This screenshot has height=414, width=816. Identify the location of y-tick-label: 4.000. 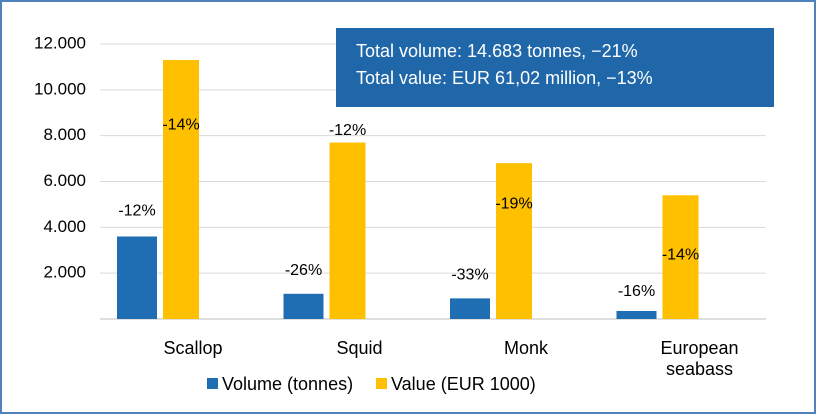
(64, 226).